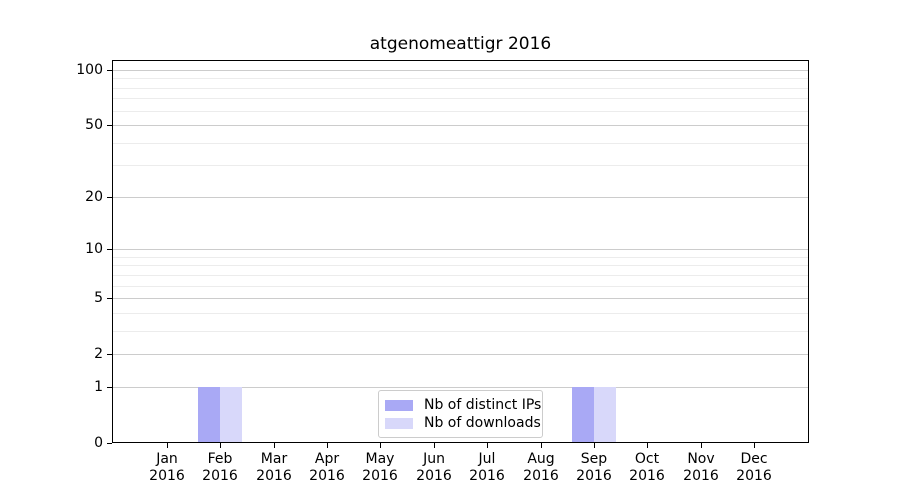 The width and height of the screenshot is (900, 500). I want to click on y-tick-label-0: 0, so click(98, 443).